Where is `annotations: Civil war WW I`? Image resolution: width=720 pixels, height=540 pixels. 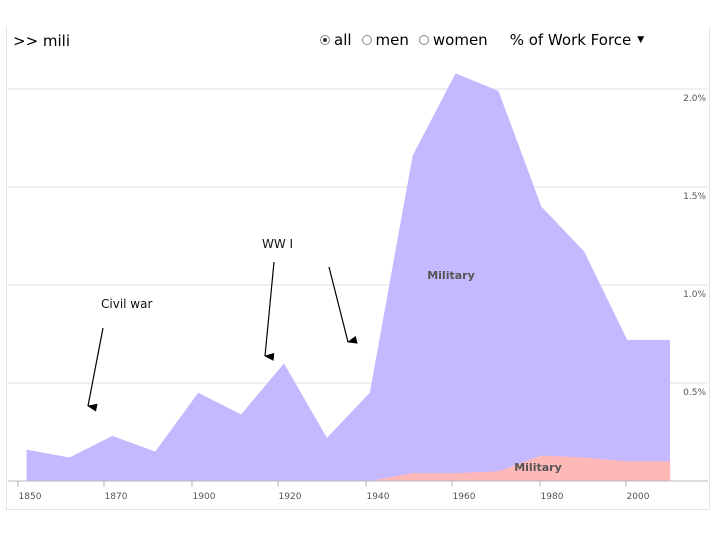
annotations: Civil war WW I is located at coordinates (222, 324).